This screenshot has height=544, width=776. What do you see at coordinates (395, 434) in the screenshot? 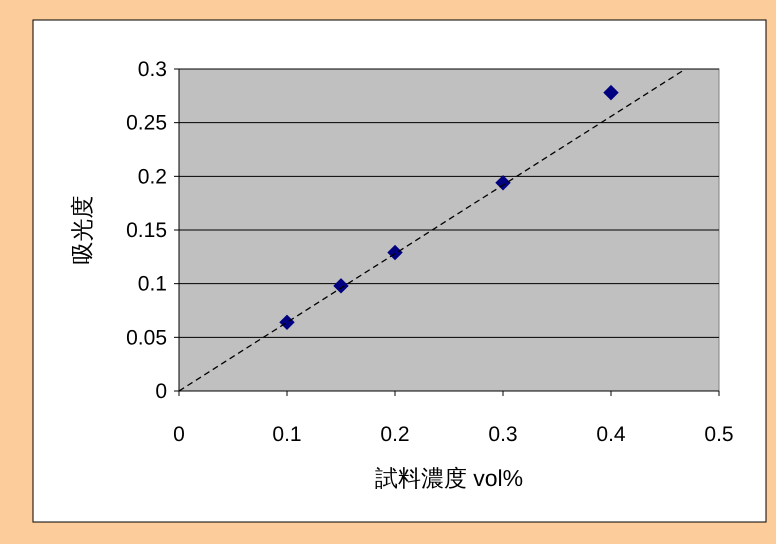
I see `x-tick-label: 0.2` at bounding box center [395, 434].